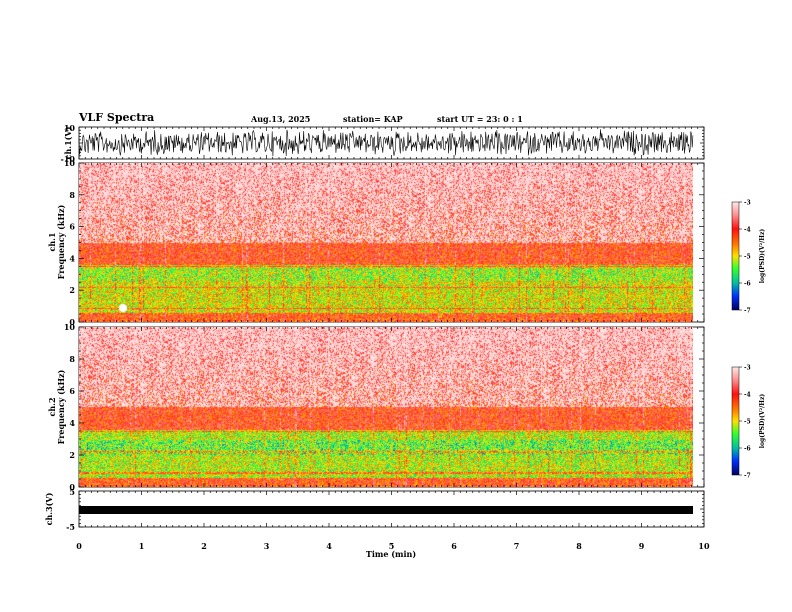  I want to click on ch1-spectrogram-ylabel-channel: ch.1, so click(52, 241).